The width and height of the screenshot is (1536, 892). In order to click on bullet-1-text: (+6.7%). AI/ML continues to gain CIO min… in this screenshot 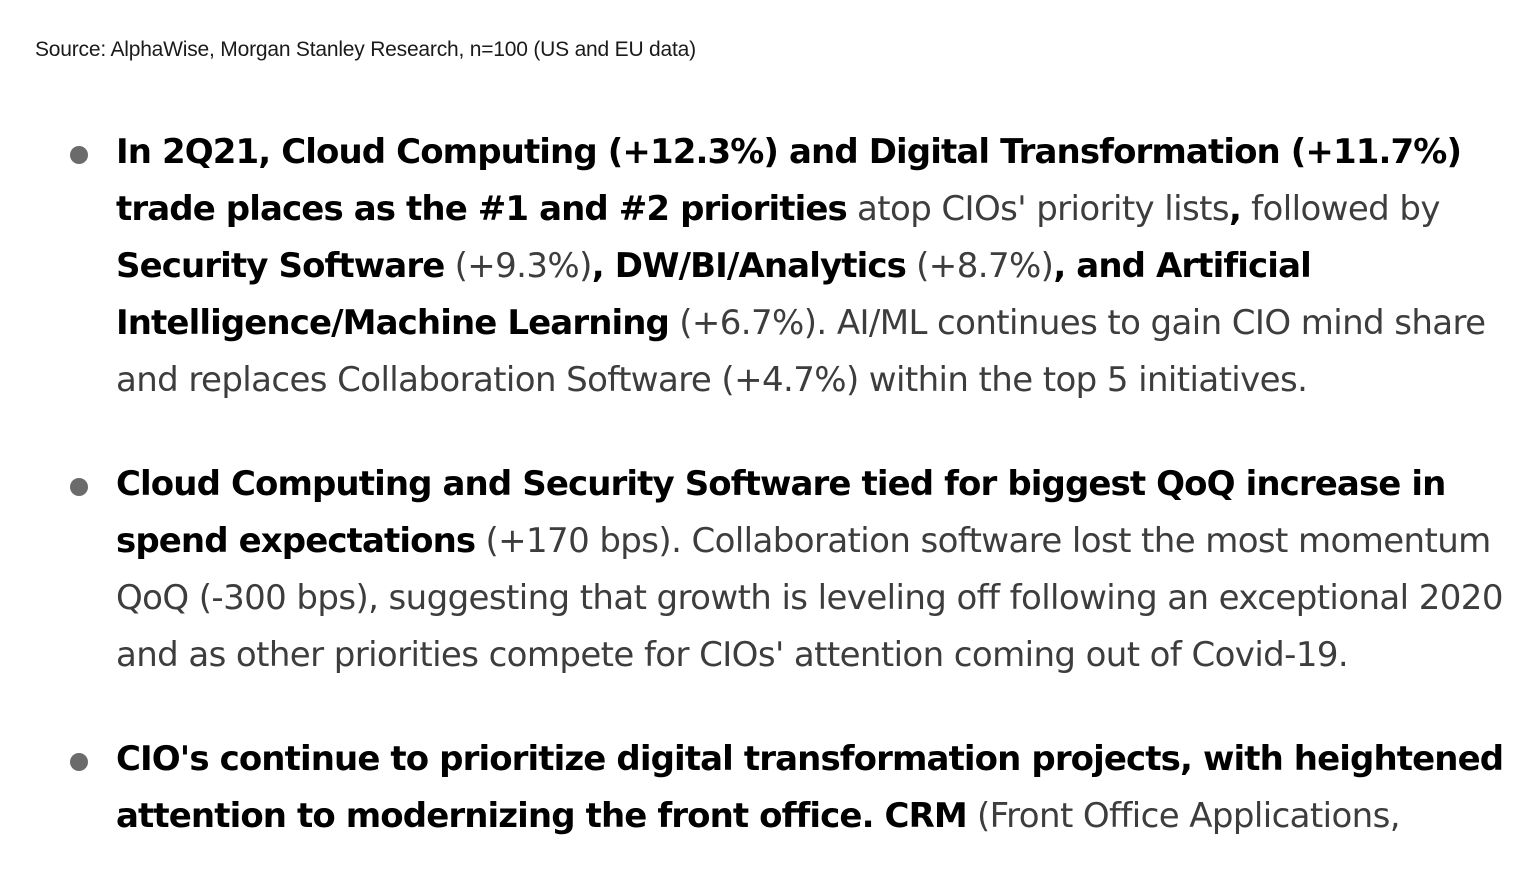, I will do `click(801, 351)`.